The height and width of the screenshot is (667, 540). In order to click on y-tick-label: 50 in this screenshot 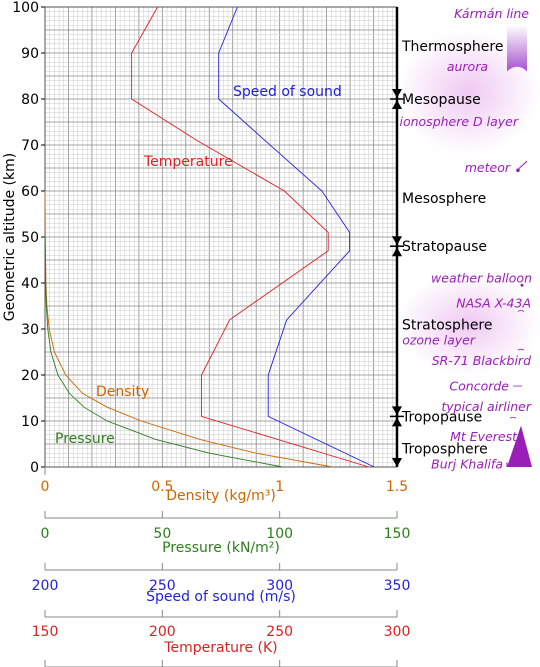, I will do `click(30, 238)`.